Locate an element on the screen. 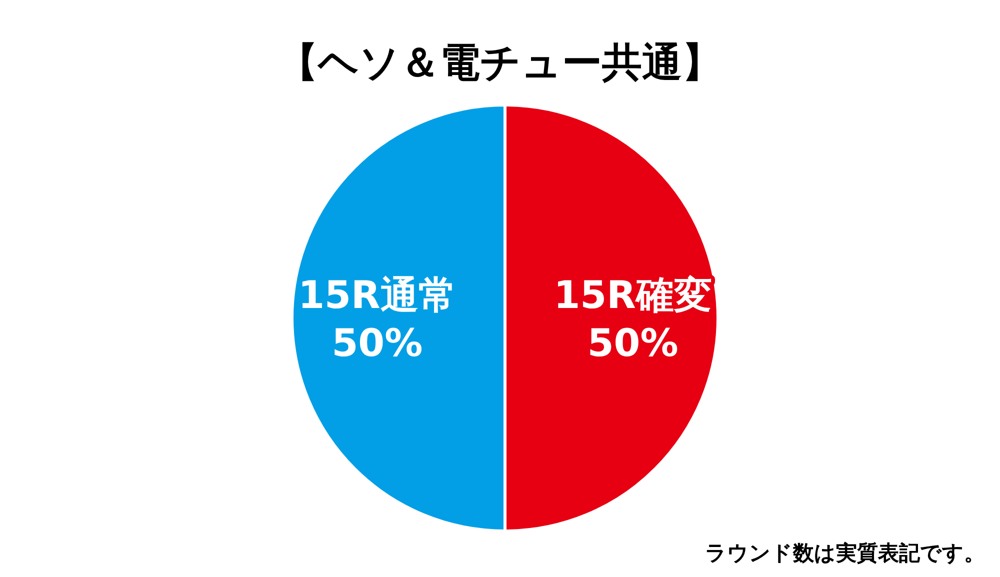 The height and width of the screenshot is (577, 1000). text: ラウンド数は実質表記です。 is located at coordinates (845, 553).